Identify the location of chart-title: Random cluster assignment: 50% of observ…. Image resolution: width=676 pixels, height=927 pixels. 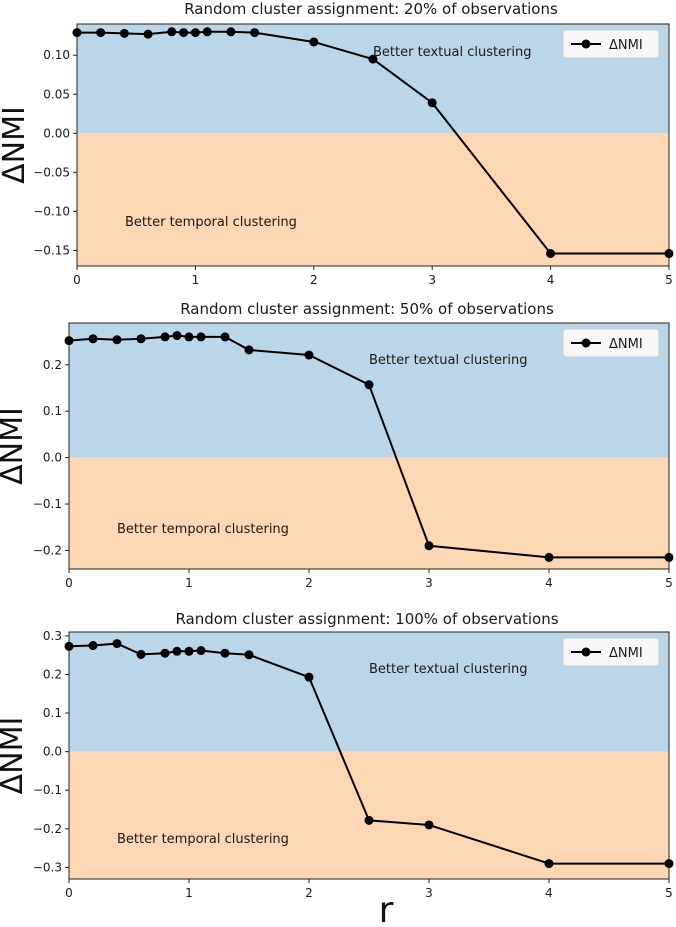
(367, 309).